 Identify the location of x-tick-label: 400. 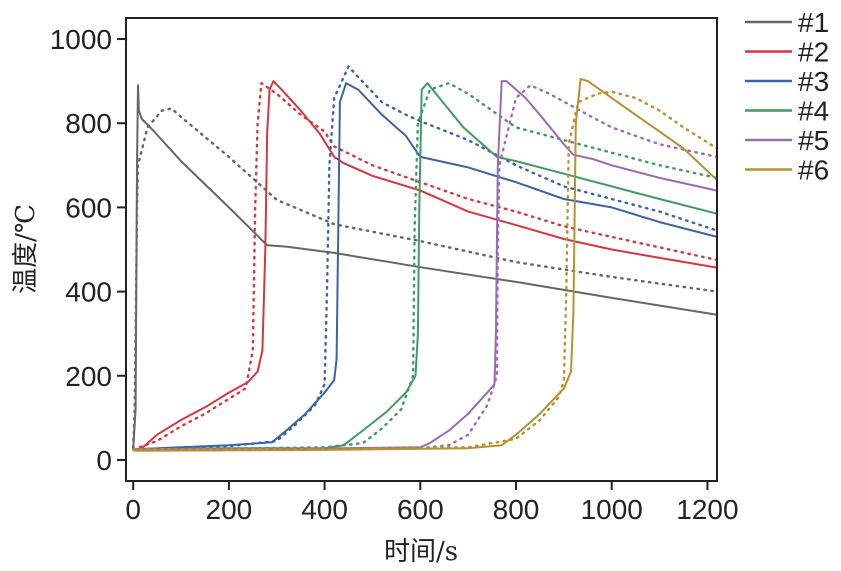
(324, 509).